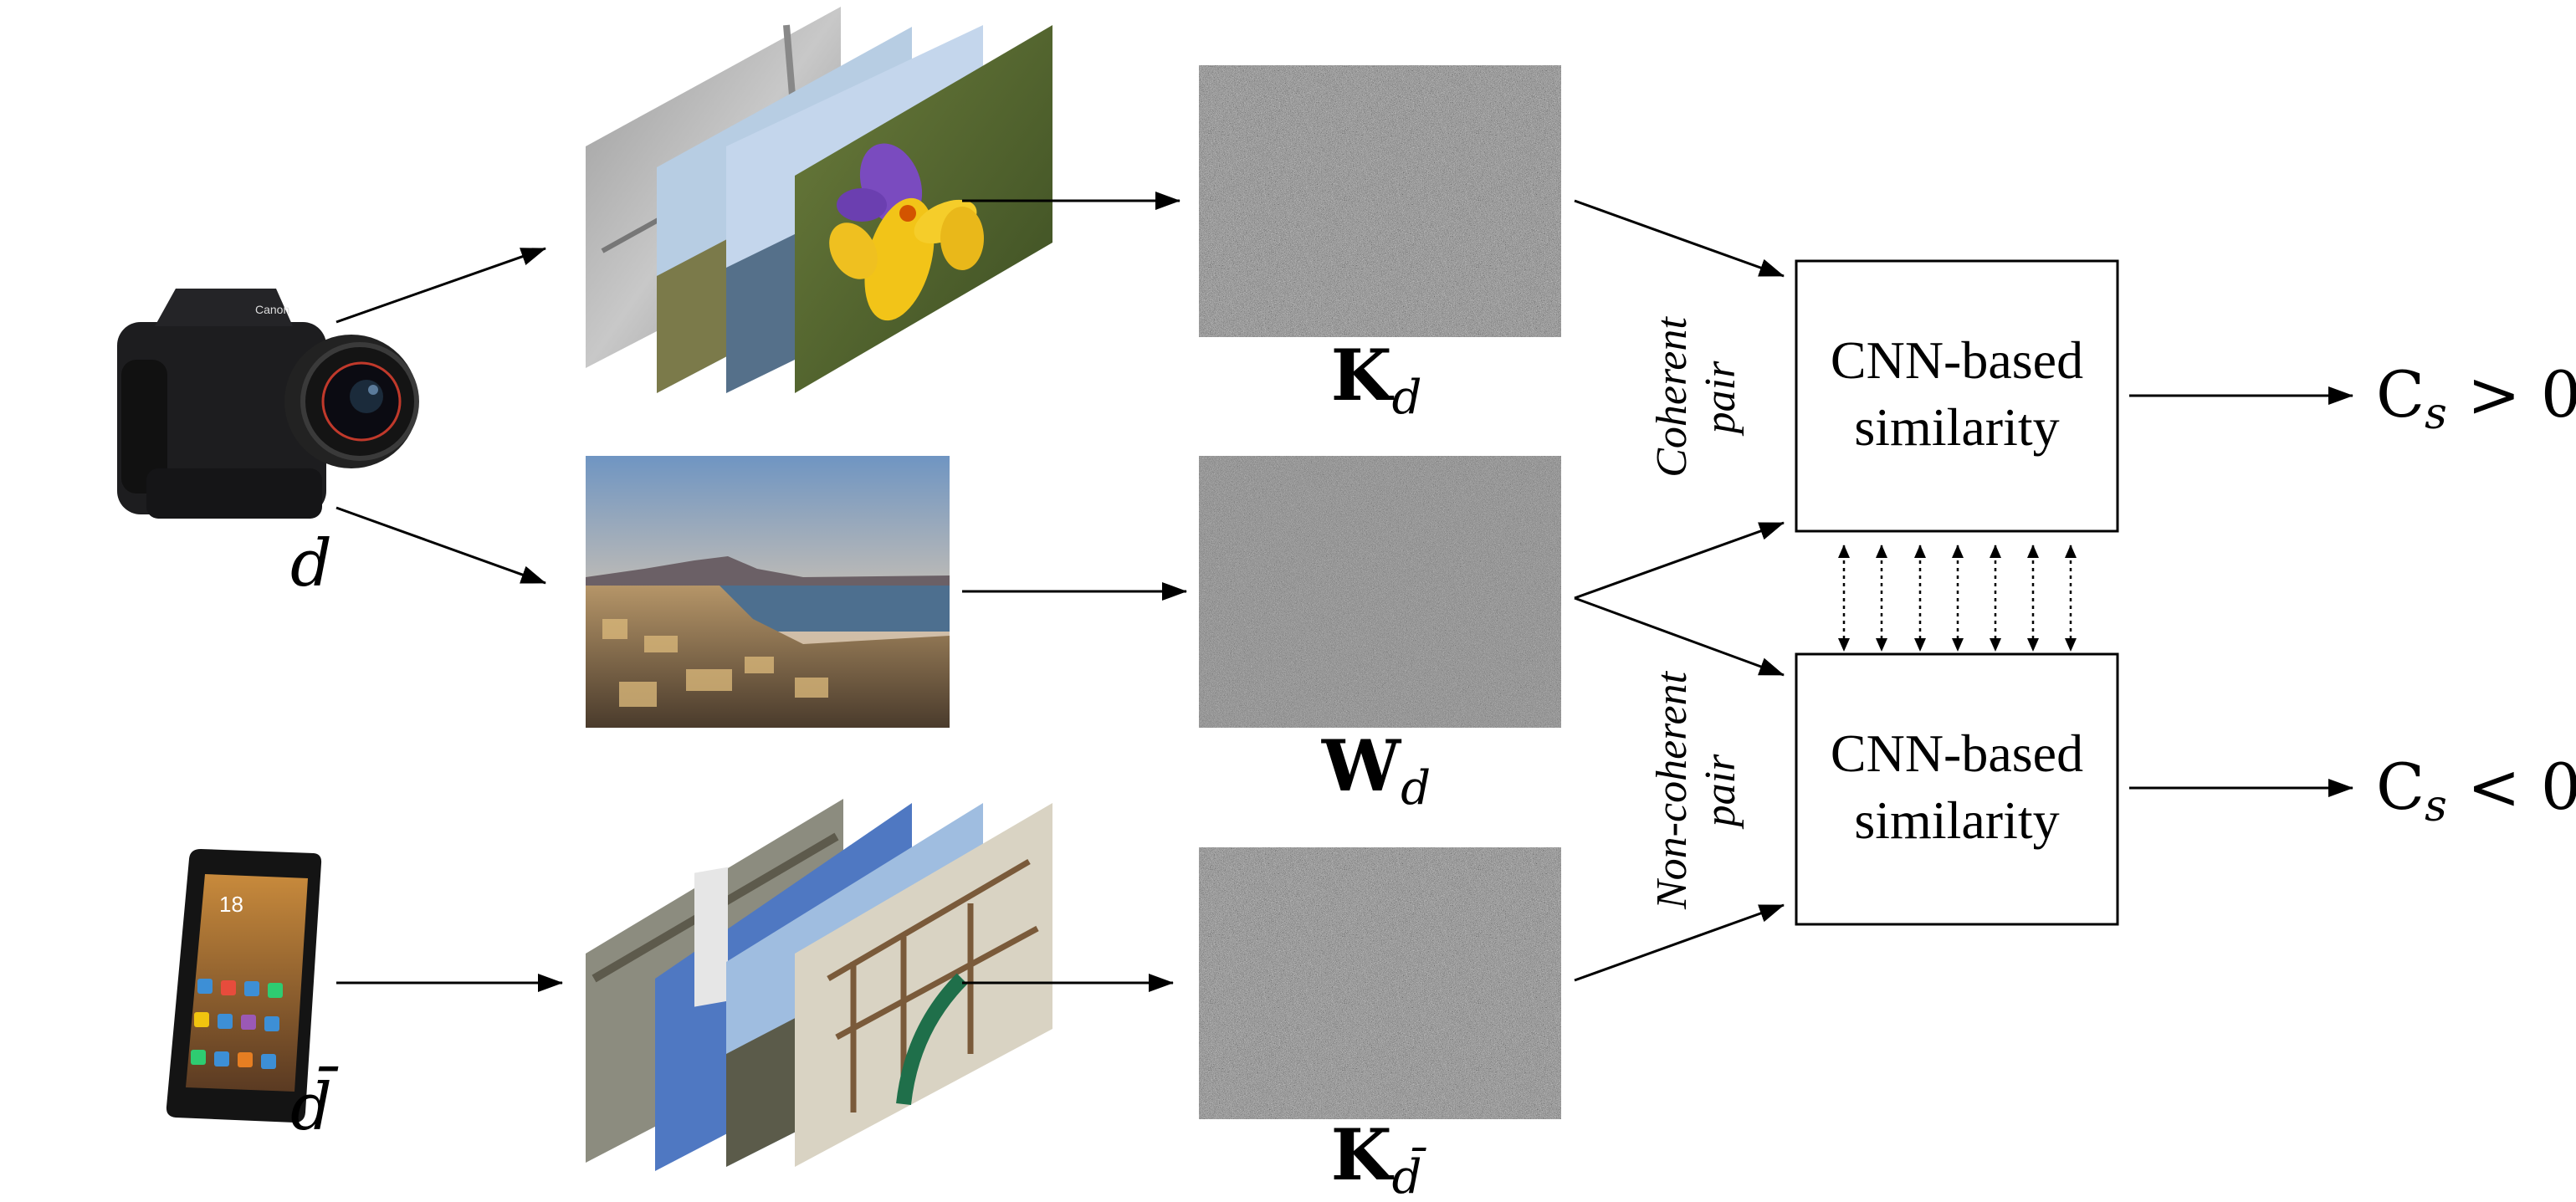 Image resolution: width=2576 pixels, height=1202 pixels. Describe the element at coordinates (1957, 789) in the screenshot. I see `cnn-block-bottom: CNN-based similarity` at that location.